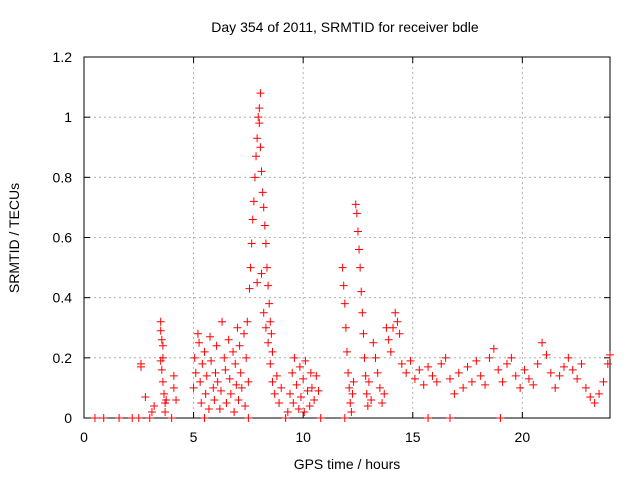 This screenshot has height=480, width=640. What do you see at coordinates (68, 418) in the screenshot?
I see `y-tick-label: 0` at bounding box center [68, 418].